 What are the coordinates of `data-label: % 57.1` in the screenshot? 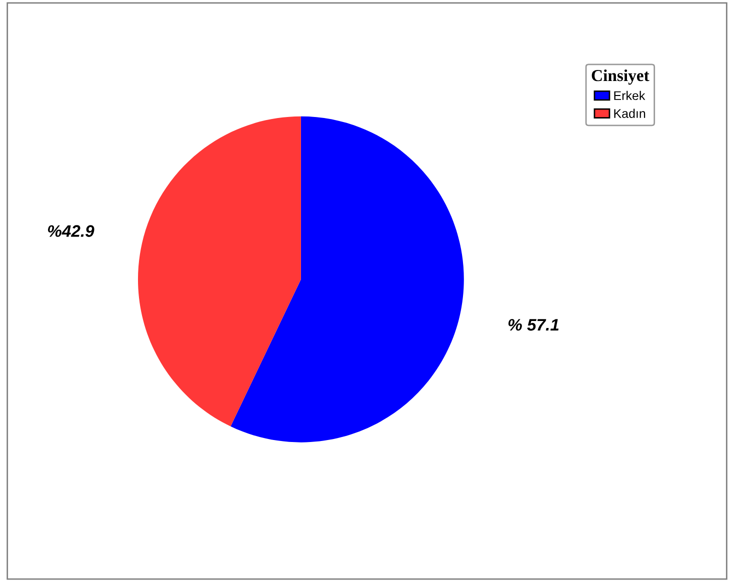 It's located at (533, 324).